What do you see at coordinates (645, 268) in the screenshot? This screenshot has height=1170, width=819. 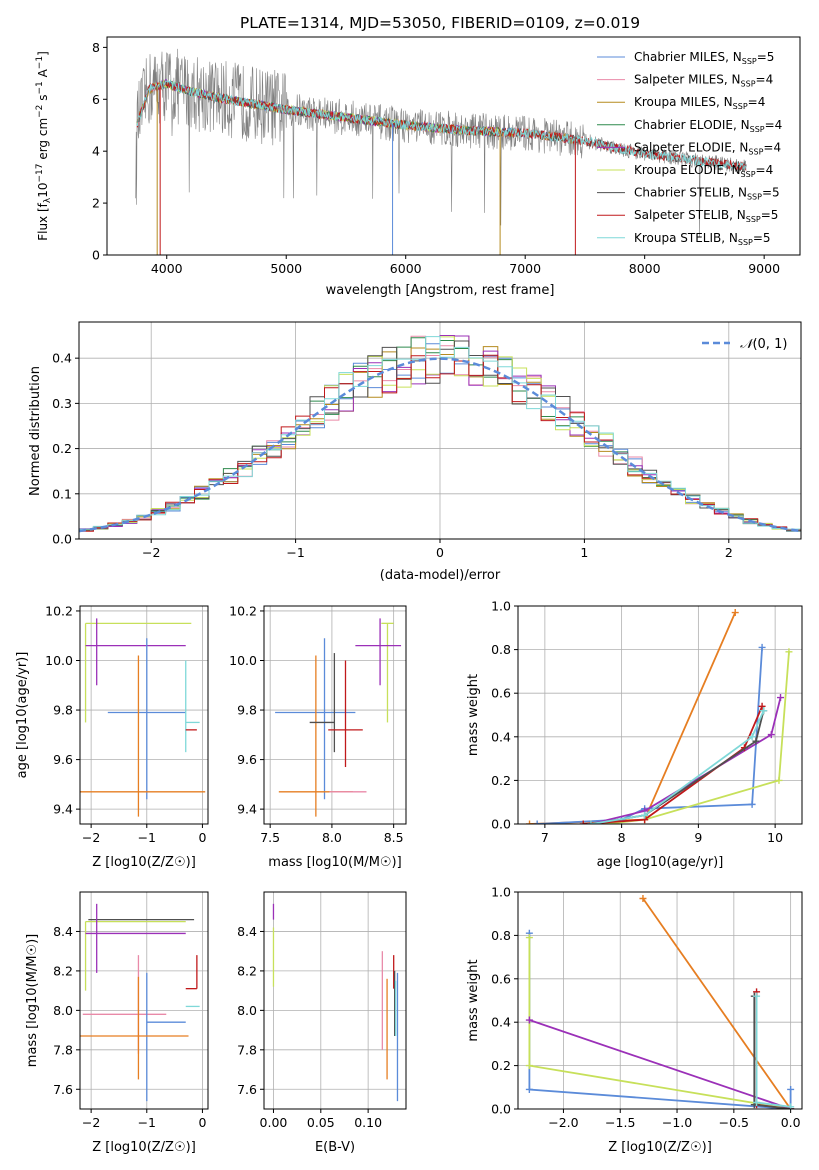 I see `x-tick-label: 8000` at bounding box center [645, 268].